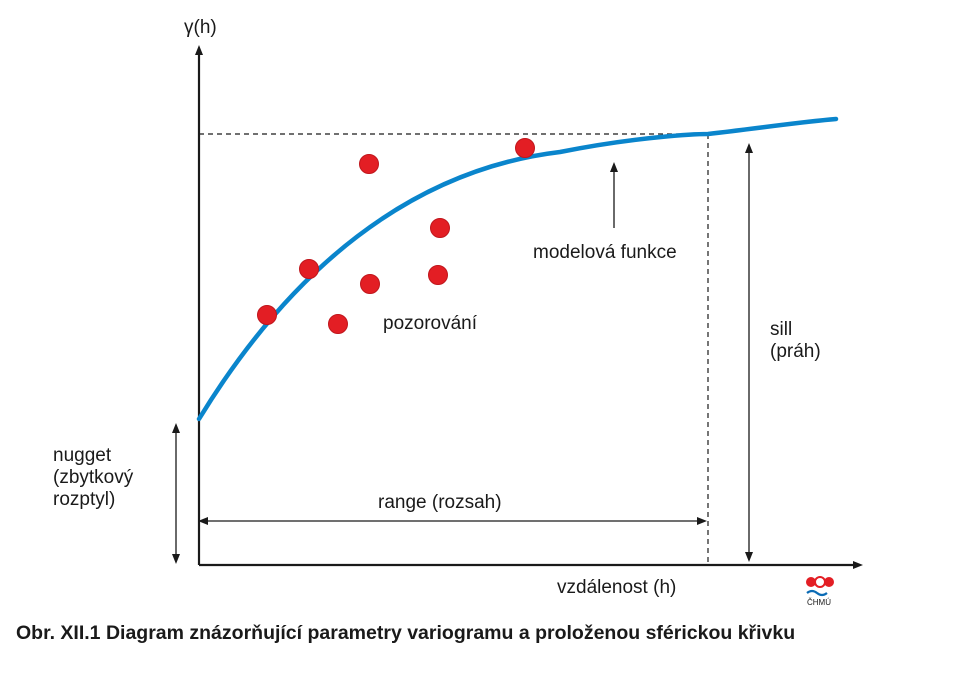 The image size is (976, 675). What do you see at coordinates (84, 499) in the screenshot?
I see `nugget-label-translation-2: rozptyl)` at bounding box center [84, 499].